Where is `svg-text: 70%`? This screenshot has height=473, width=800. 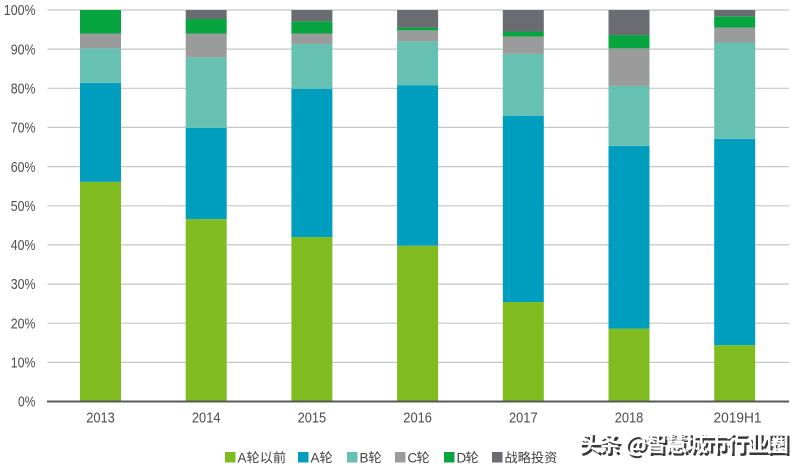
svg-text: 70% is located at coordinates (23, 129).